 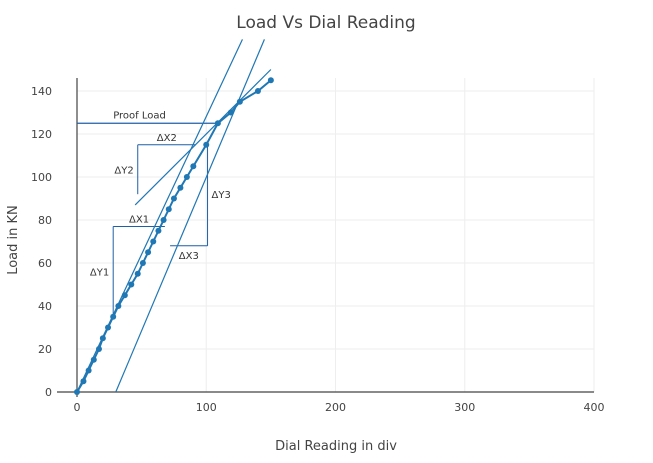 I want to click on y-axis-title: Load in KN, so click(x=13, y=240).